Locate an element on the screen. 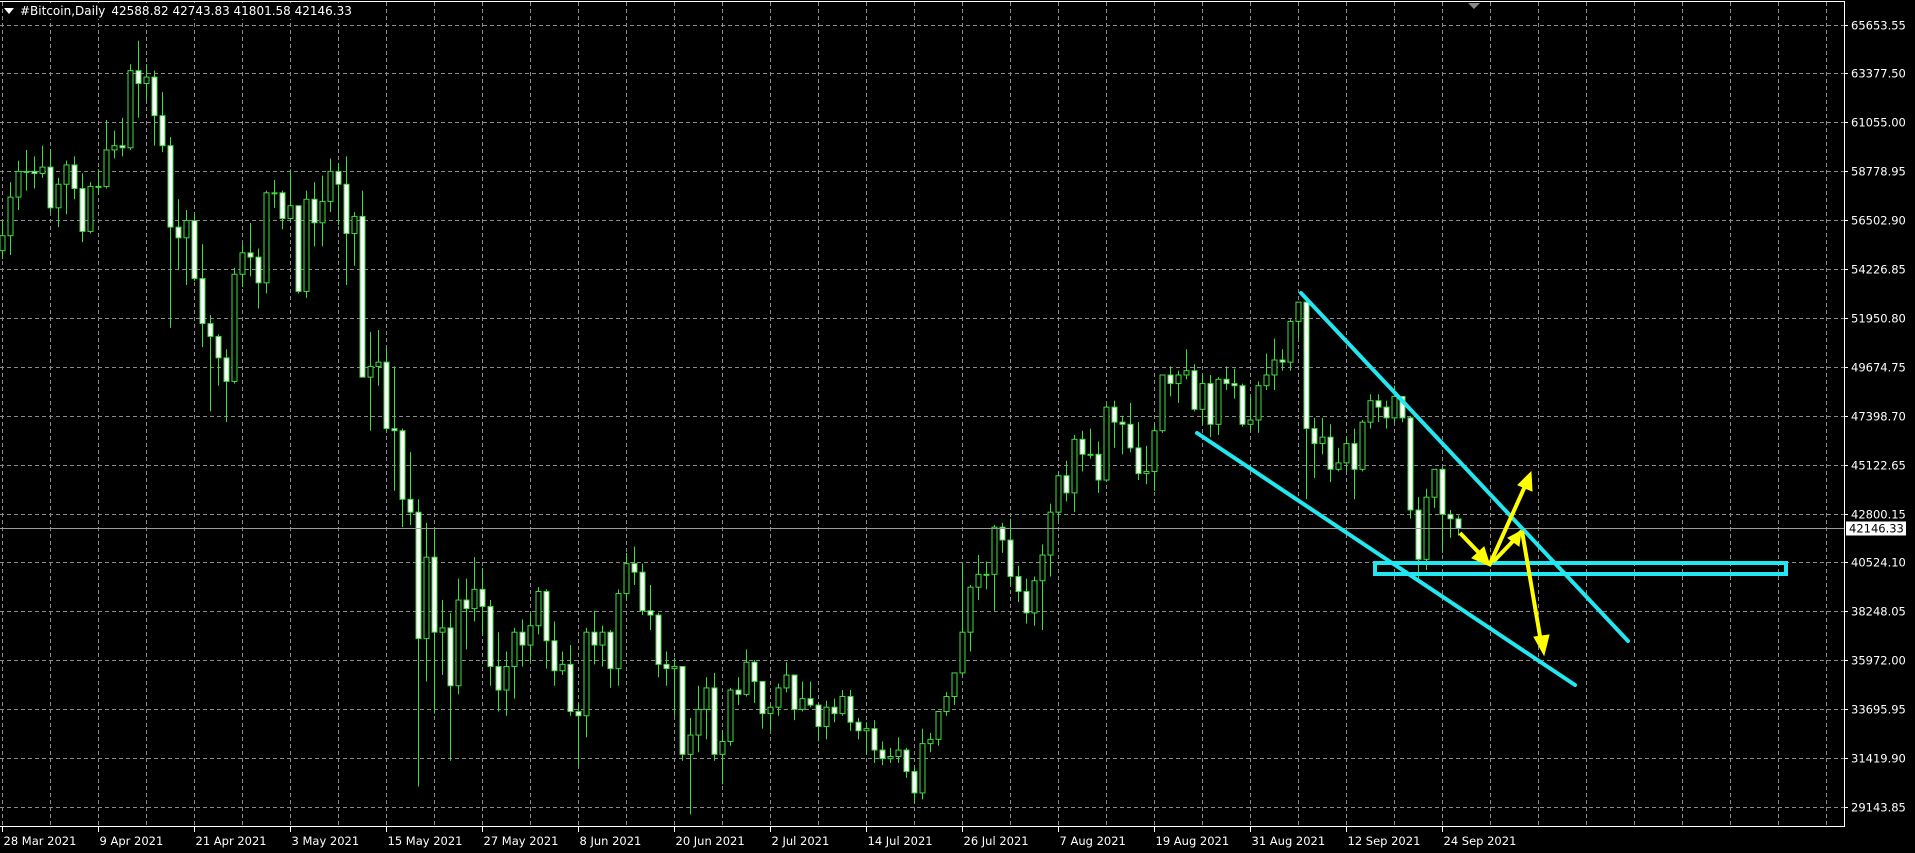 Image resolution: width=1915 pixels, height=853 pixels. date-tick-label: 7 Aug 2021 is located at coordinates (1093, 841).